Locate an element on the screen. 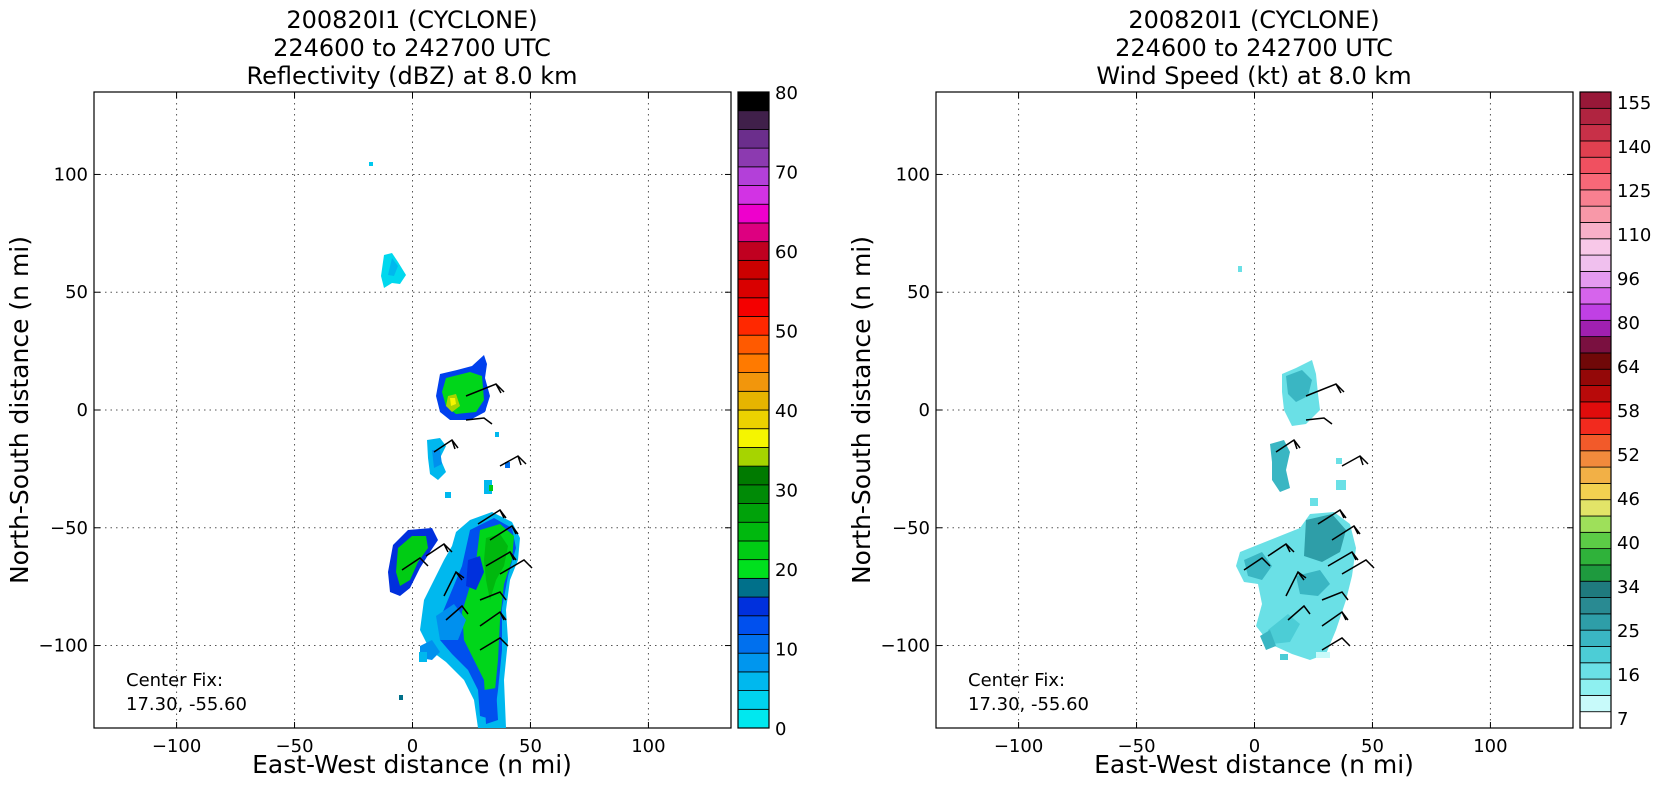  y-tick-label: −100 is located at coordinates (905, 646).